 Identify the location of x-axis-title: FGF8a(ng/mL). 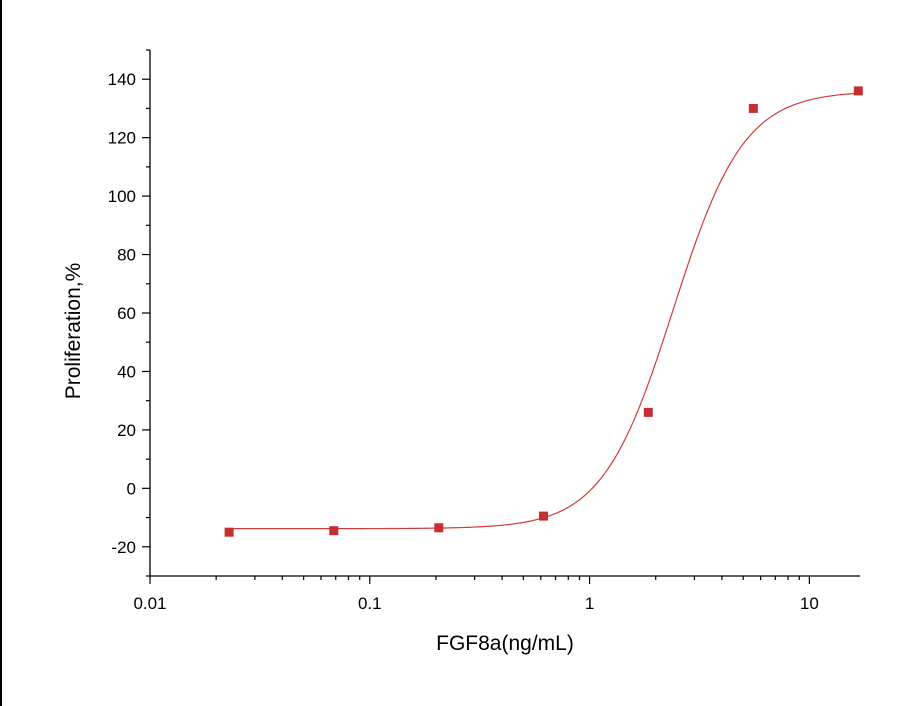
(505, 643).